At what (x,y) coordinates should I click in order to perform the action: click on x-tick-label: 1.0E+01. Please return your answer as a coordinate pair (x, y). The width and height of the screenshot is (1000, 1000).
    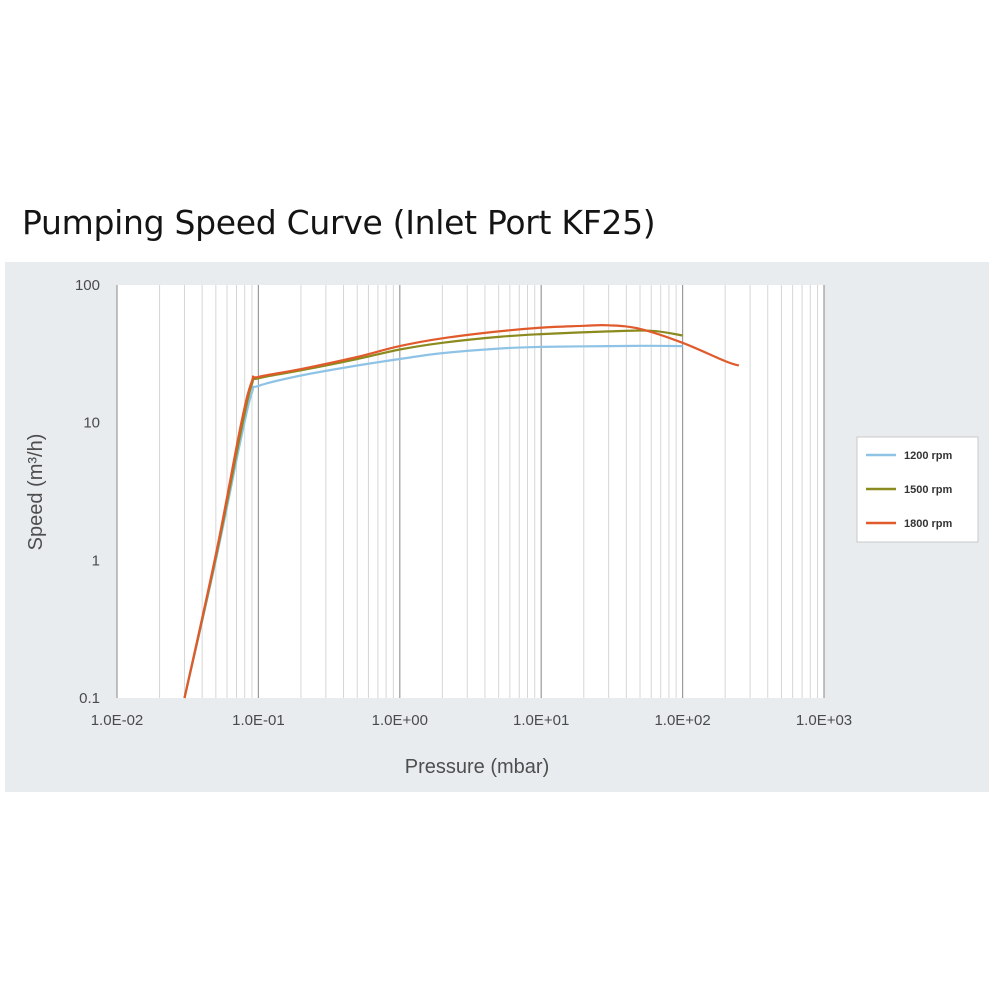
    Looking at the image, I should click on (541, 720).